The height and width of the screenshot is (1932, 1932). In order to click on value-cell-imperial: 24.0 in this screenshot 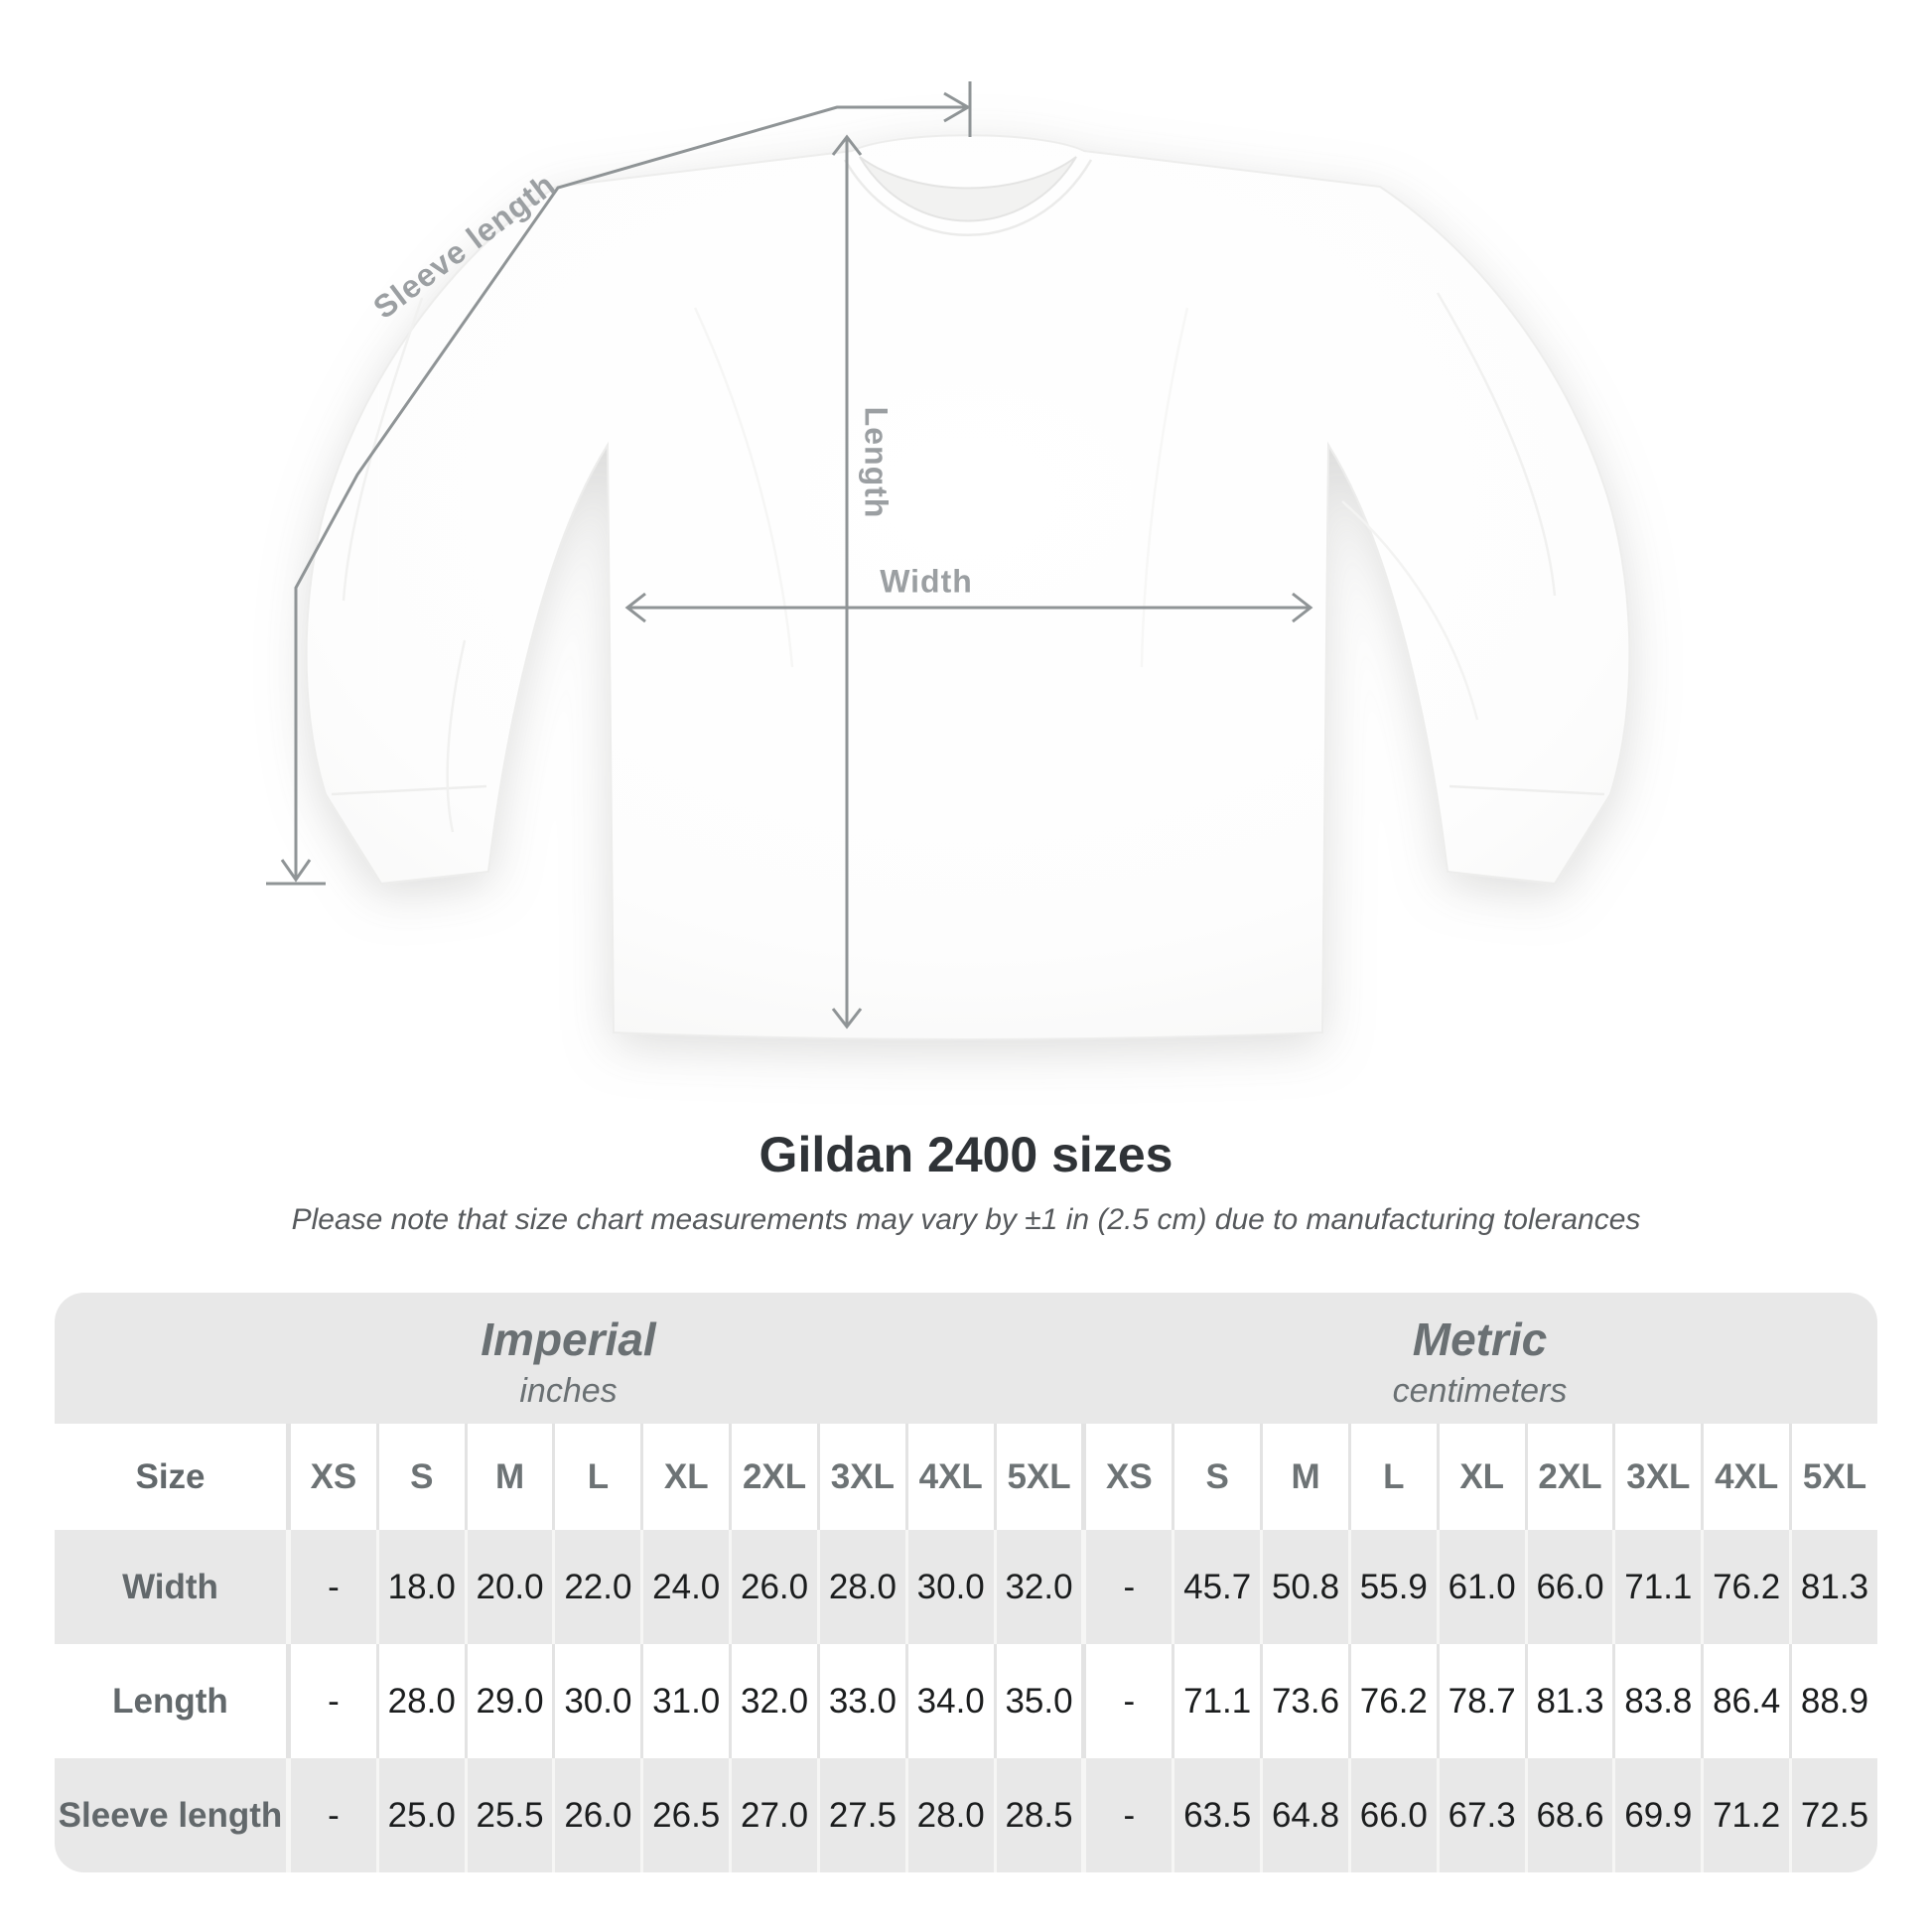, I will do `click(684, 1587)`.